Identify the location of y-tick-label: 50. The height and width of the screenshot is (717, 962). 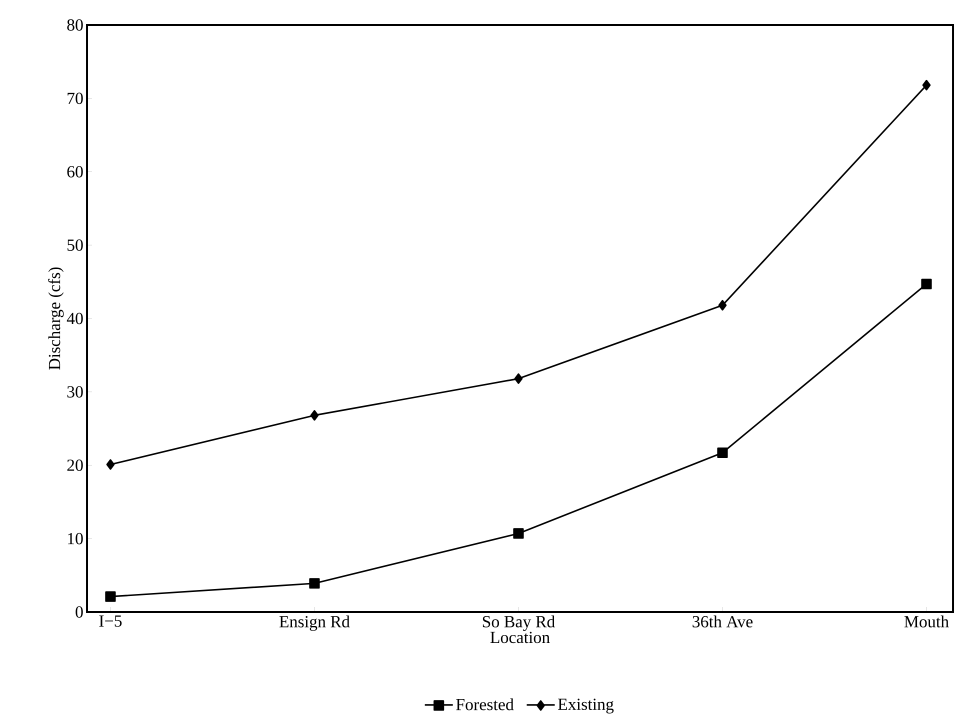
(75, 245).